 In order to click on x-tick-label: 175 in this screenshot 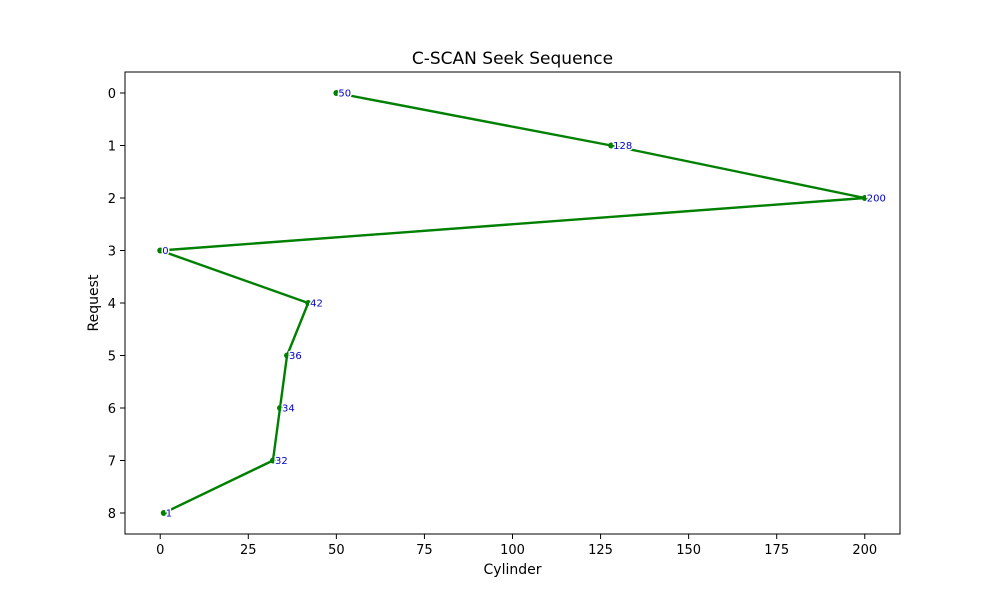, I will do `click(776, 550)`.